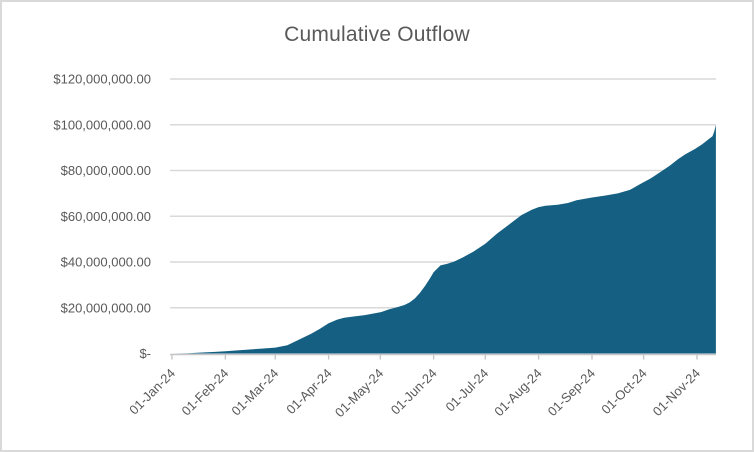 The width and height of the screenshot is (754, 452). What do you see at coordinates (377, 34) in the screenshot?
I see `chart-title: Cumulative Outflow` at bounding box center [377, 34].